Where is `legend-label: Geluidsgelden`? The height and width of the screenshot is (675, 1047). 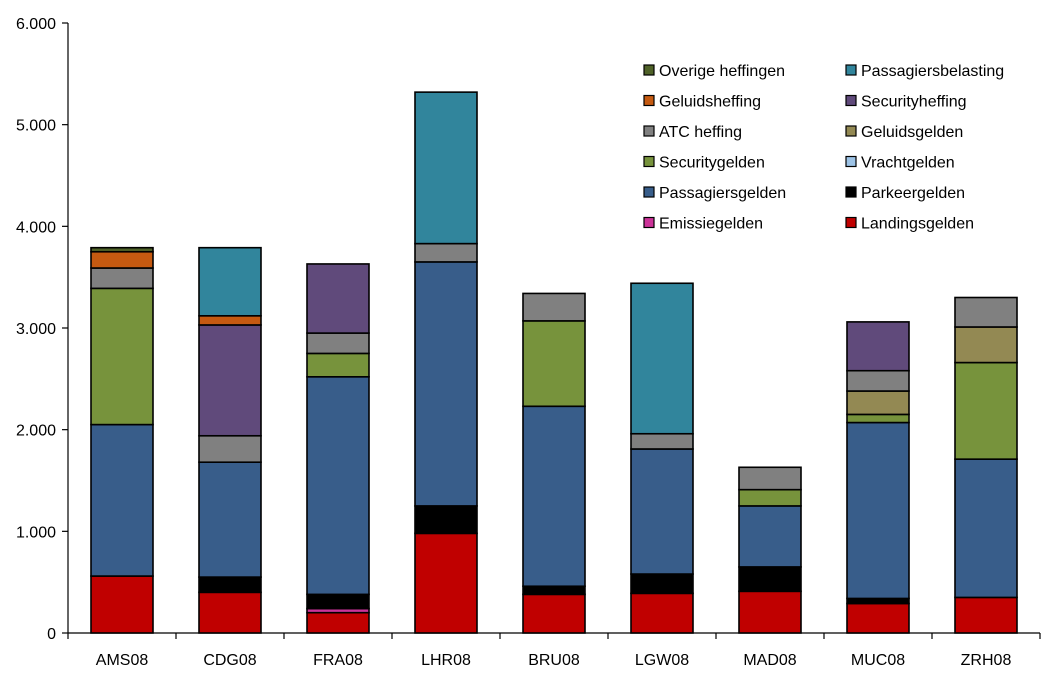
legend-label: Geluidsgelden is located at coordinates (912, 132).